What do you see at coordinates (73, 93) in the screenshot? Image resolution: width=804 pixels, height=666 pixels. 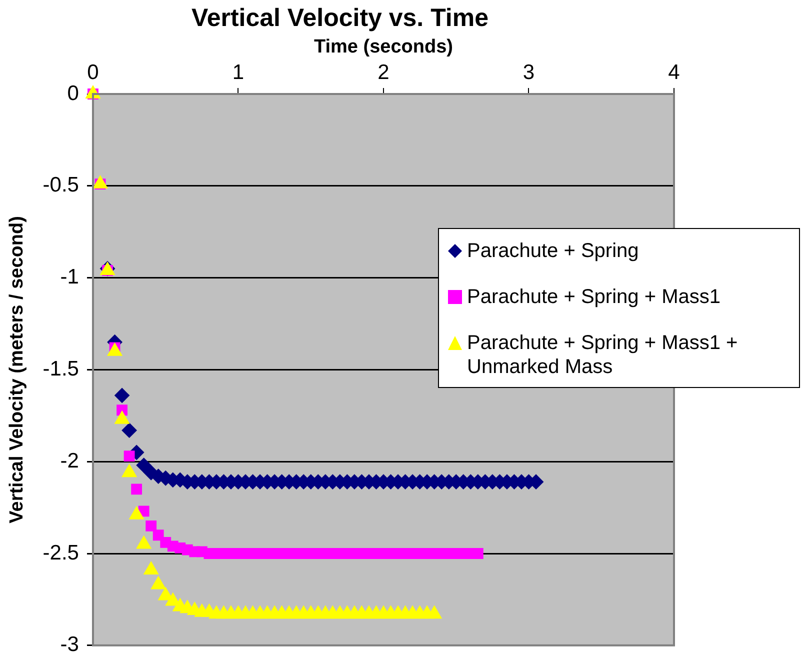 I see `y-tick-label: 0` at bounding box center [73, 93].